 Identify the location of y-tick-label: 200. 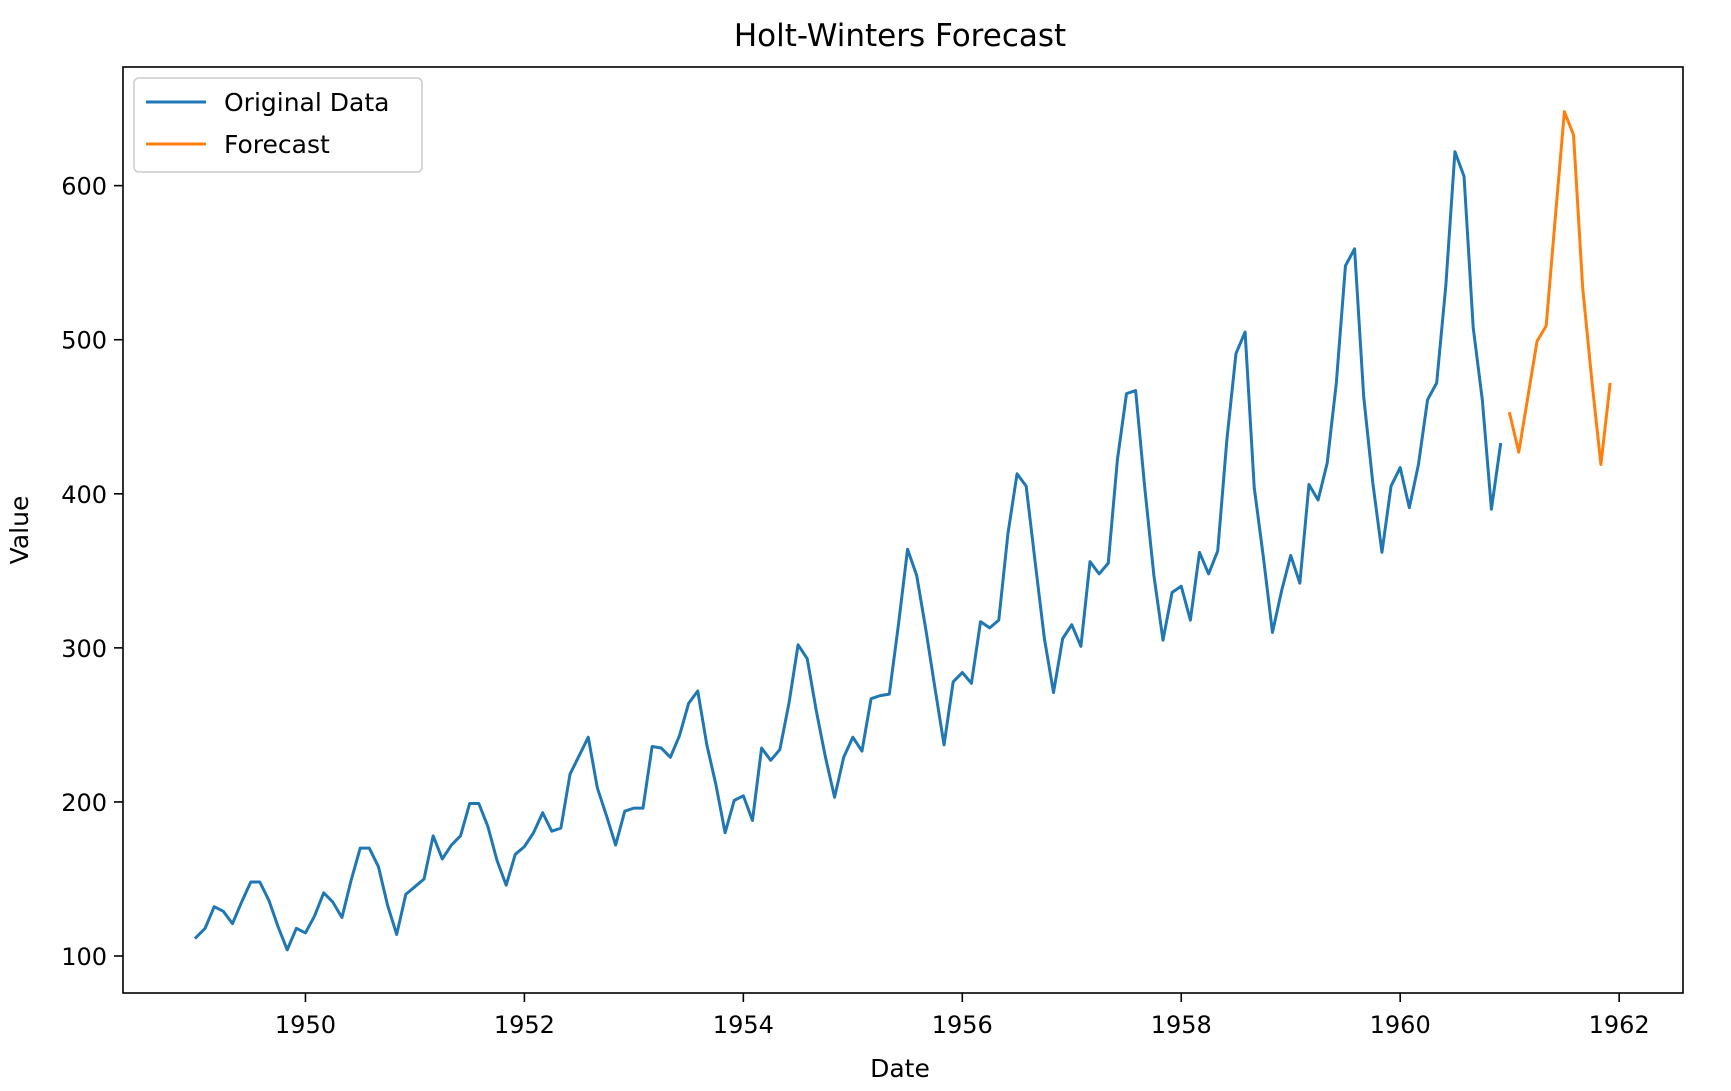
(84, 803).